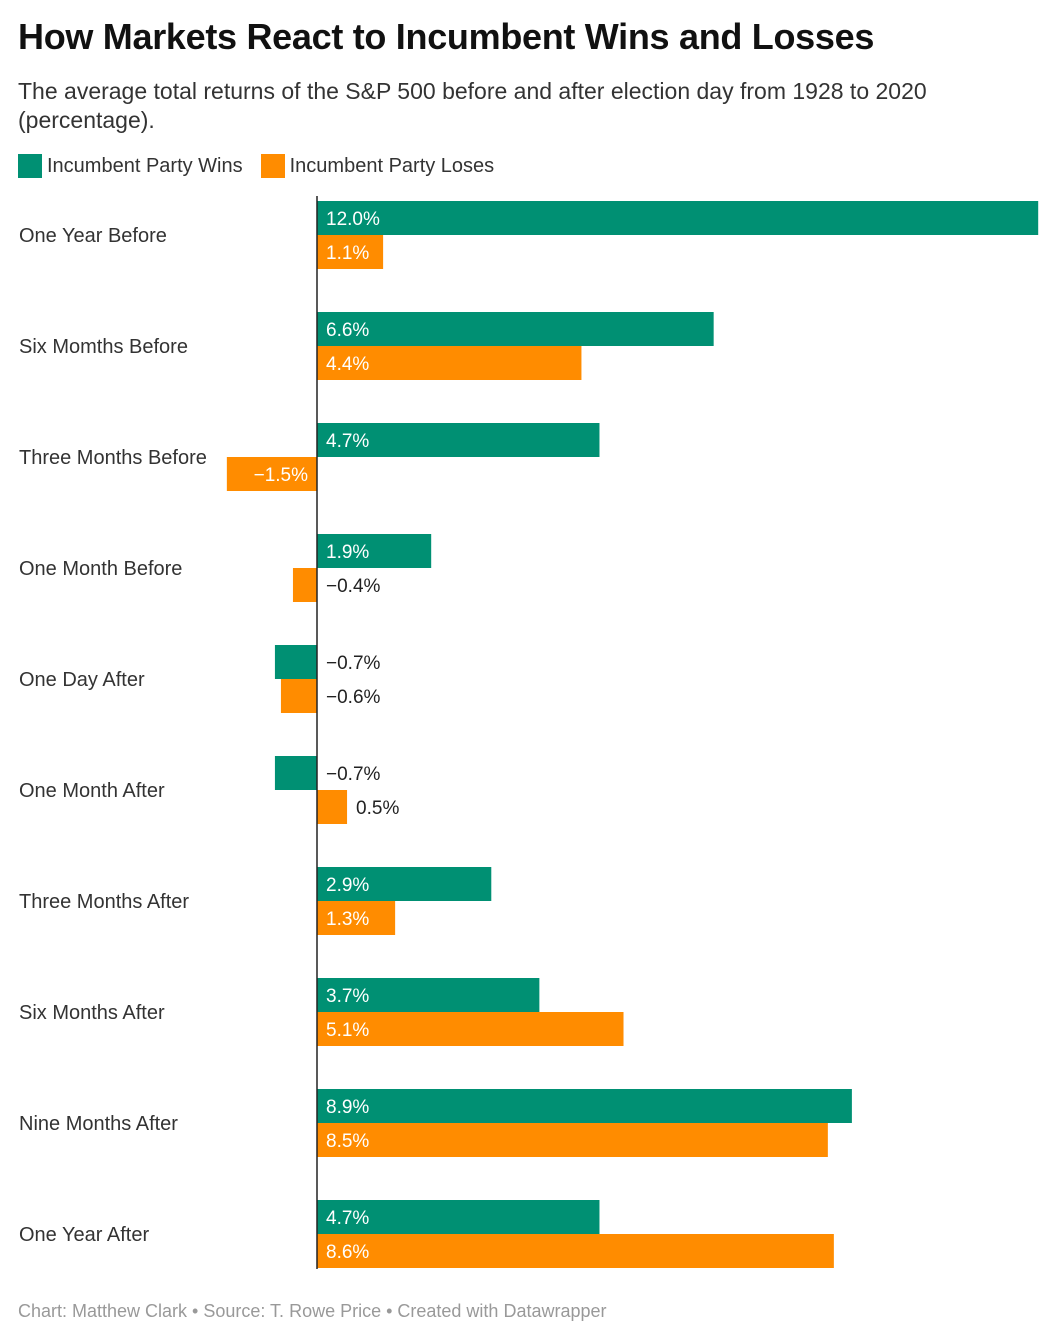  Describe the element at coordinates (347, 885) in the screenshot. I see `data-label-wins: 2.9%` at that location.